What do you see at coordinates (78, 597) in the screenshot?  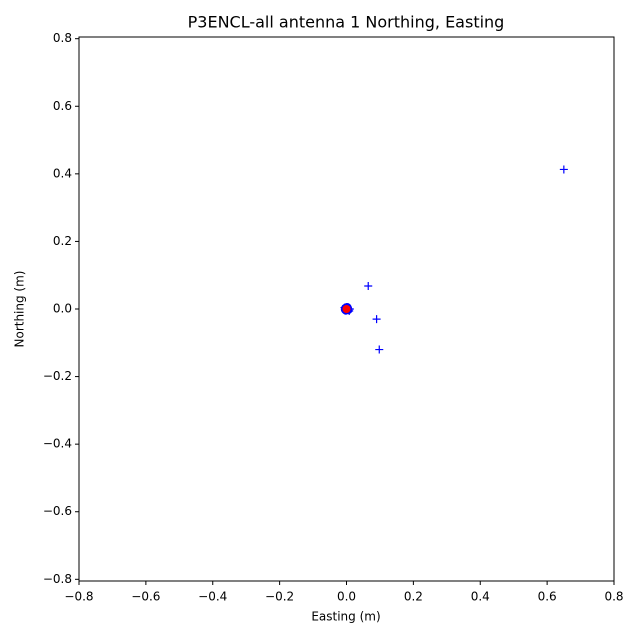 I see `x-tick-label: −0.8` at bounding box center [78, 597].